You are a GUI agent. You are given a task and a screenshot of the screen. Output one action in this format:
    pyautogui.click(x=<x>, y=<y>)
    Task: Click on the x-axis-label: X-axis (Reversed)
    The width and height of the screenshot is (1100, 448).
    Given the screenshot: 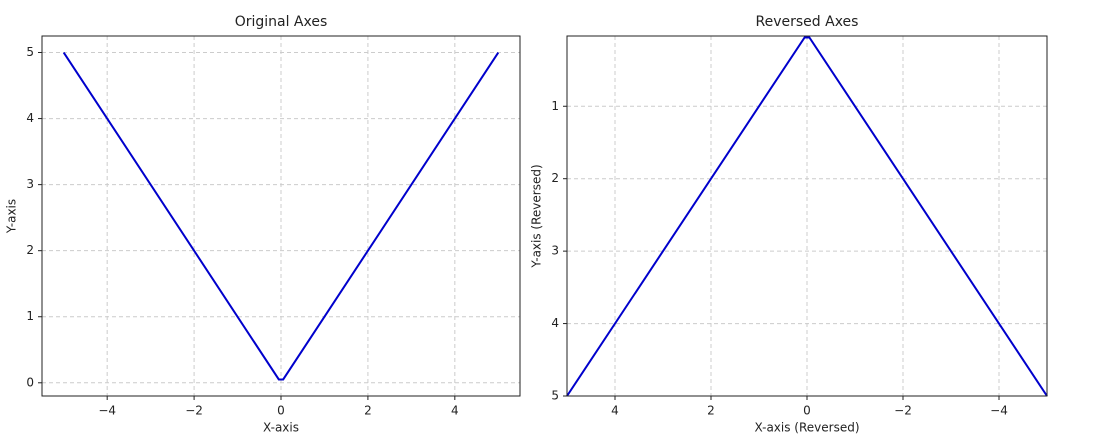 What is the action you would take?
    pyautogui.click(x=806, y=428)
    